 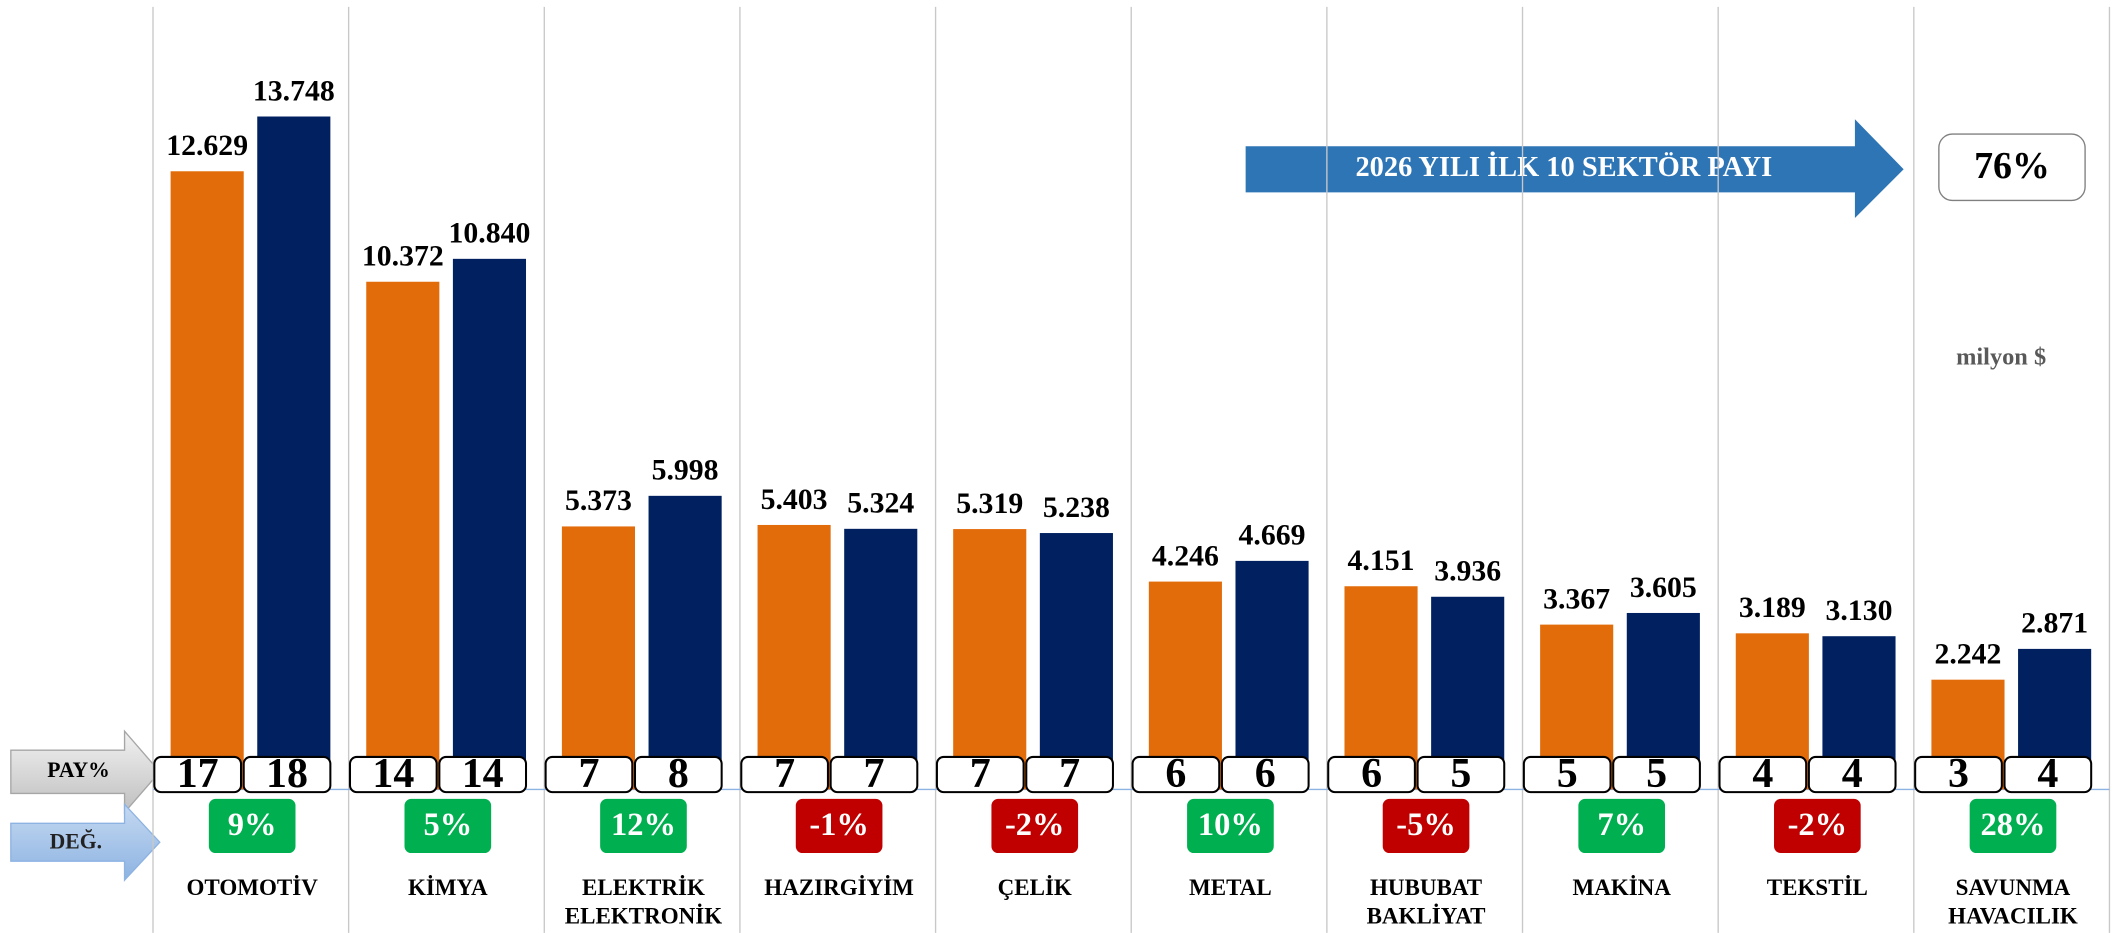 I want to click on change-label: 7%, so click(x=1621, y=825).